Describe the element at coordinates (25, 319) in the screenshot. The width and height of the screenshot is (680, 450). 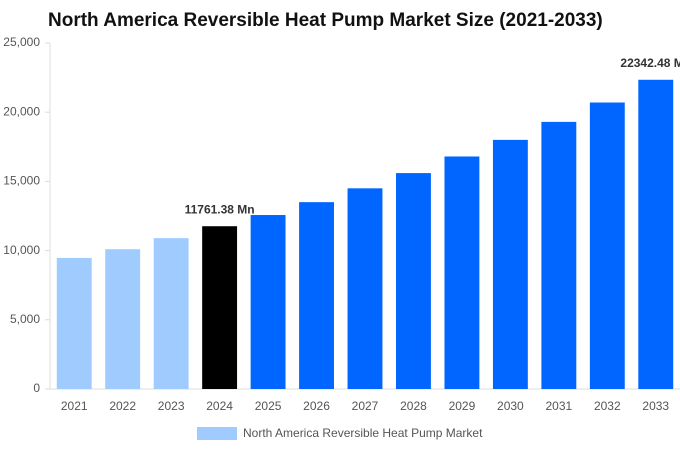
I see `y-tick-label: 5,000` at that location.